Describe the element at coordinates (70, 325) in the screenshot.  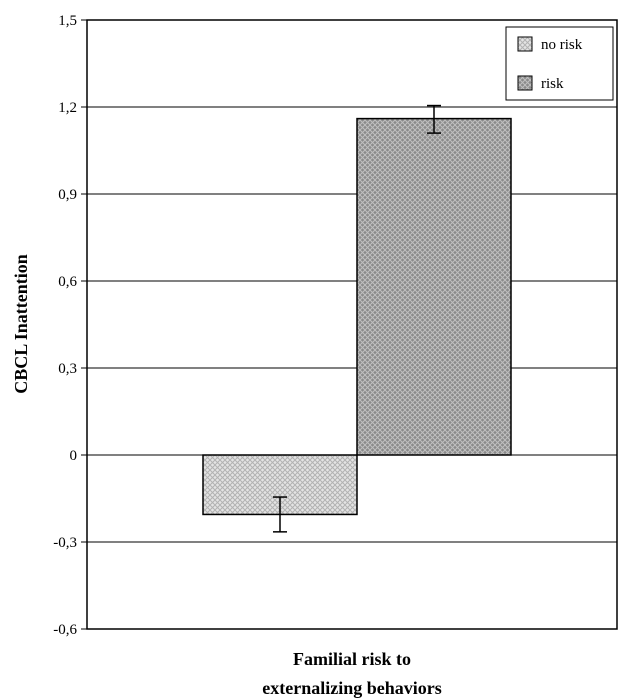
I see `y-tick-labels: 1,5 1,2 0,9 0,6 0,3 0 -0,3 -0,6` at that location.